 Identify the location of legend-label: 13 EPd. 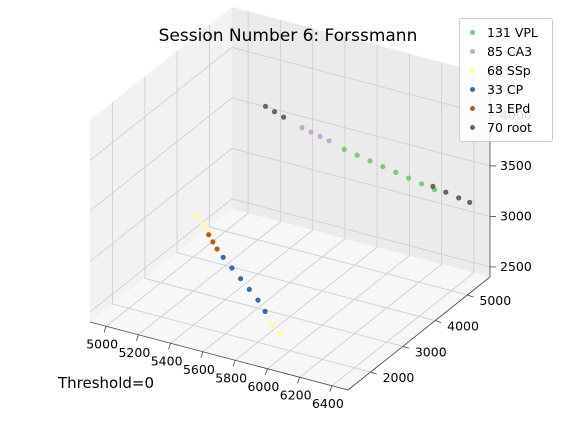
(509, 108).